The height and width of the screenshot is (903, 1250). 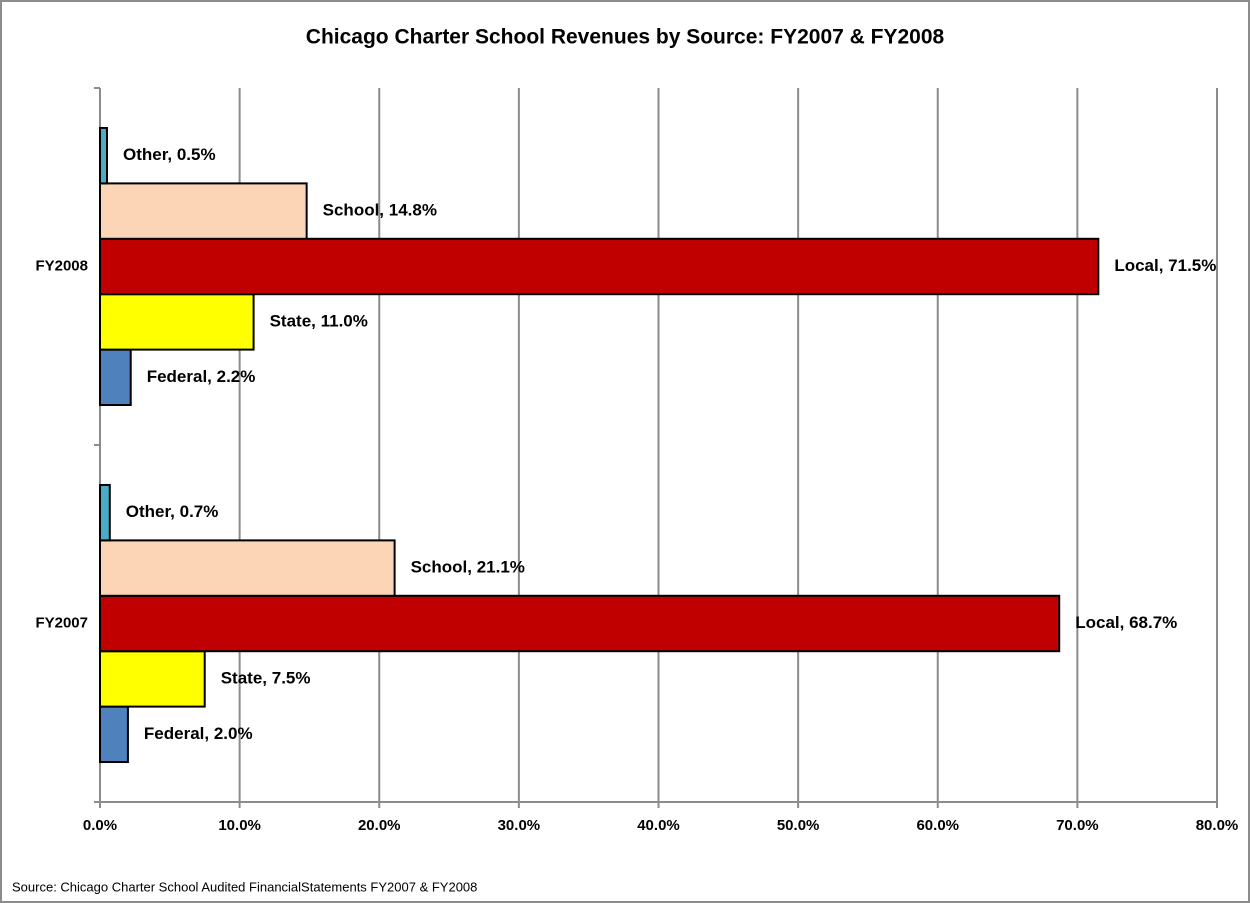 What do you see at coordinates (468, 567) in the screenshot?
I see `data-label: School, 21.1%` at bounding box center [468, 567].